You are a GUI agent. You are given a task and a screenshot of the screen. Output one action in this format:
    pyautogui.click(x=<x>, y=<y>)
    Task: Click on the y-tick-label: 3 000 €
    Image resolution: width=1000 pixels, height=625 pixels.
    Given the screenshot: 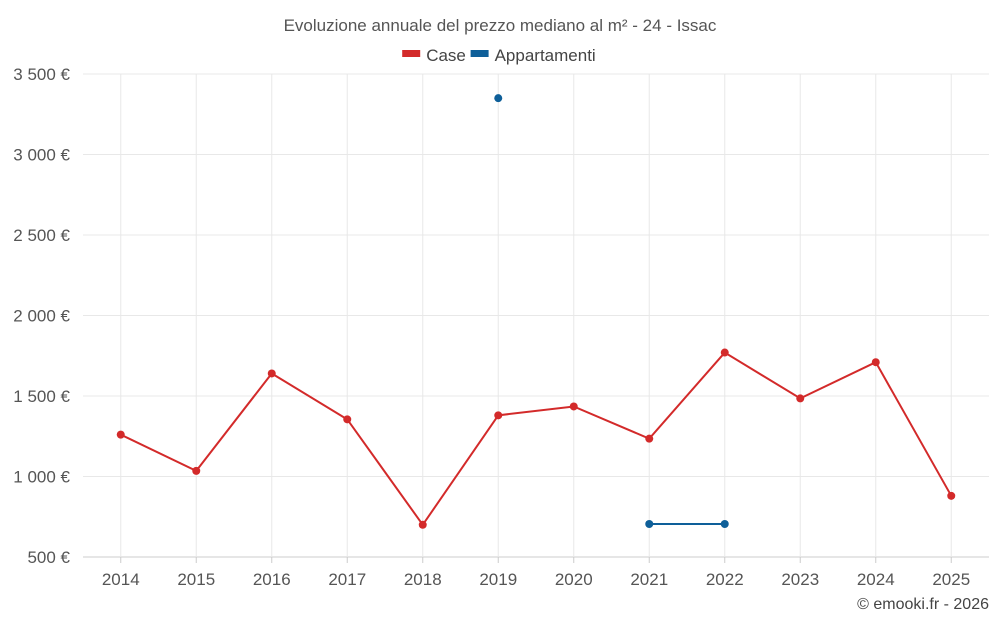 What is the action you would take?
    pyautogui.click(x=41, y=155)
    